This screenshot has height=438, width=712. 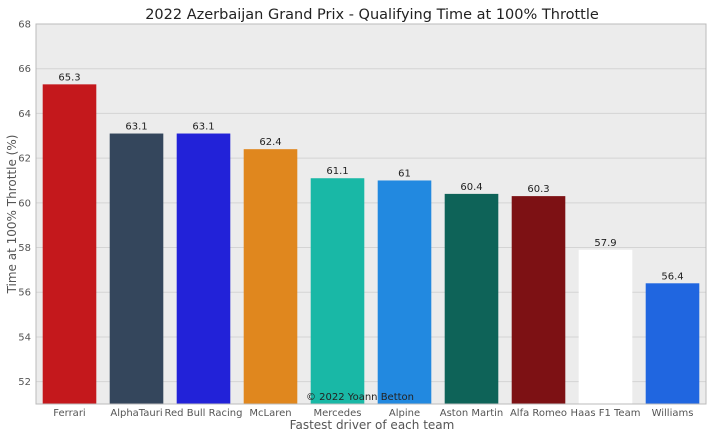 What do you see at coordinates (203, 268) in the screenshot?
I see `bar-red-bull-racing` at bounding box center [203, 268].